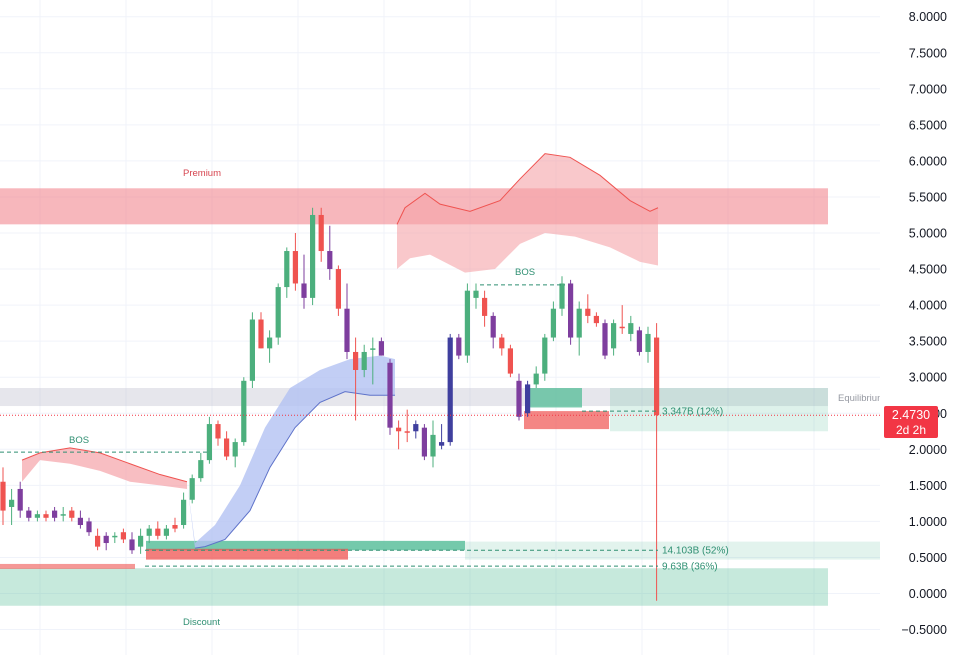 The height and width of the screenshot is (655, 954). I want to click on equilibrium-zone, so click(414, 397).